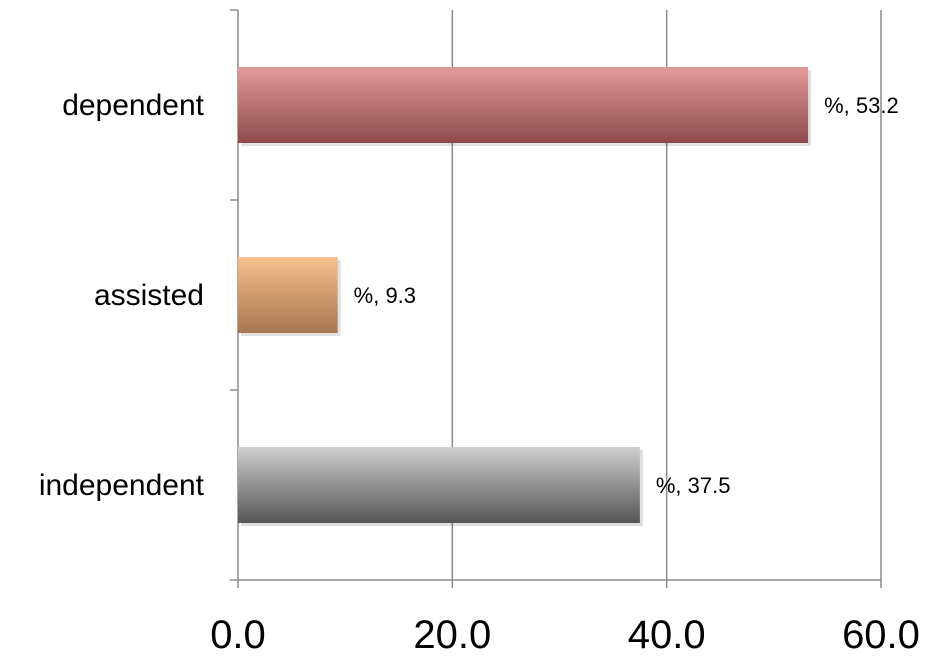  Describe the element at coordinates (667, 635) in the screenshot. I see `x-tick-label: 40.0` at that location.